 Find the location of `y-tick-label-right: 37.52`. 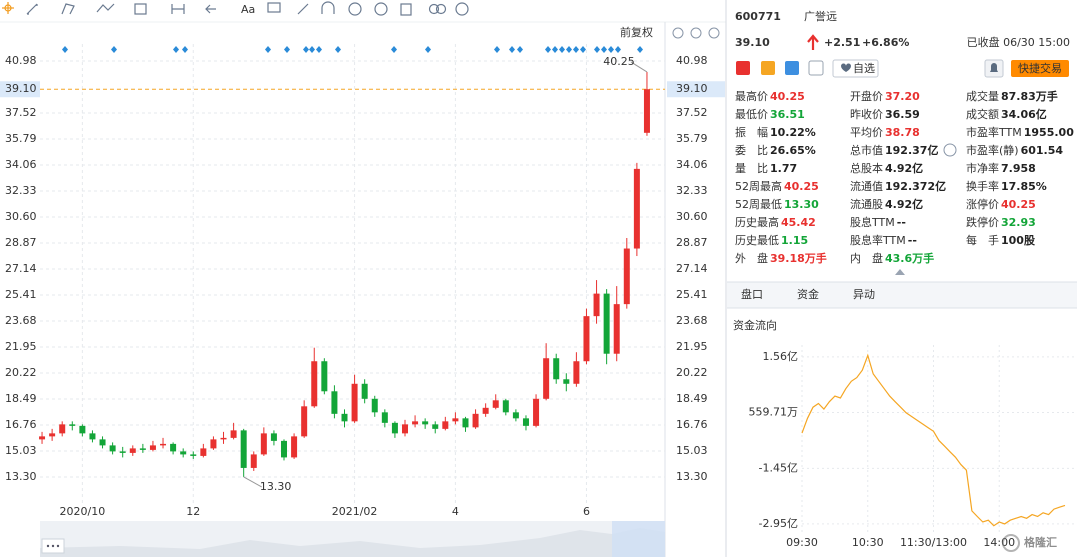

y-tick-label-right: 37.52 is located at coordinates (692, 112).